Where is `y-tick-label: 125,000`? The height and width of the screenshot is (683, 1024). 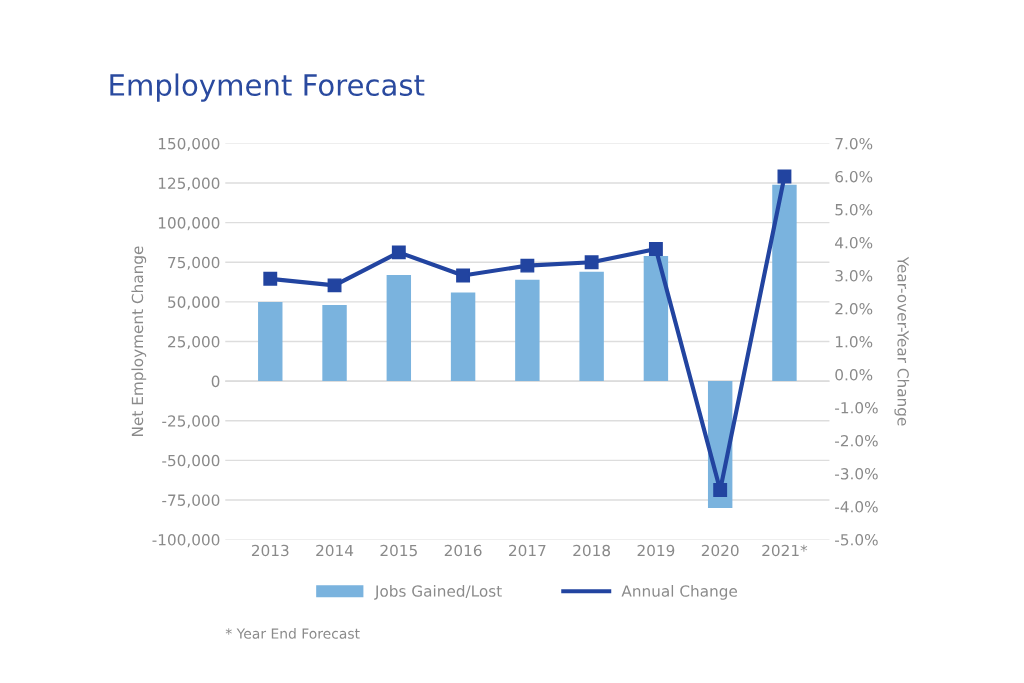
y-tick-label: 125,000 is located at coordinates (189, 184).